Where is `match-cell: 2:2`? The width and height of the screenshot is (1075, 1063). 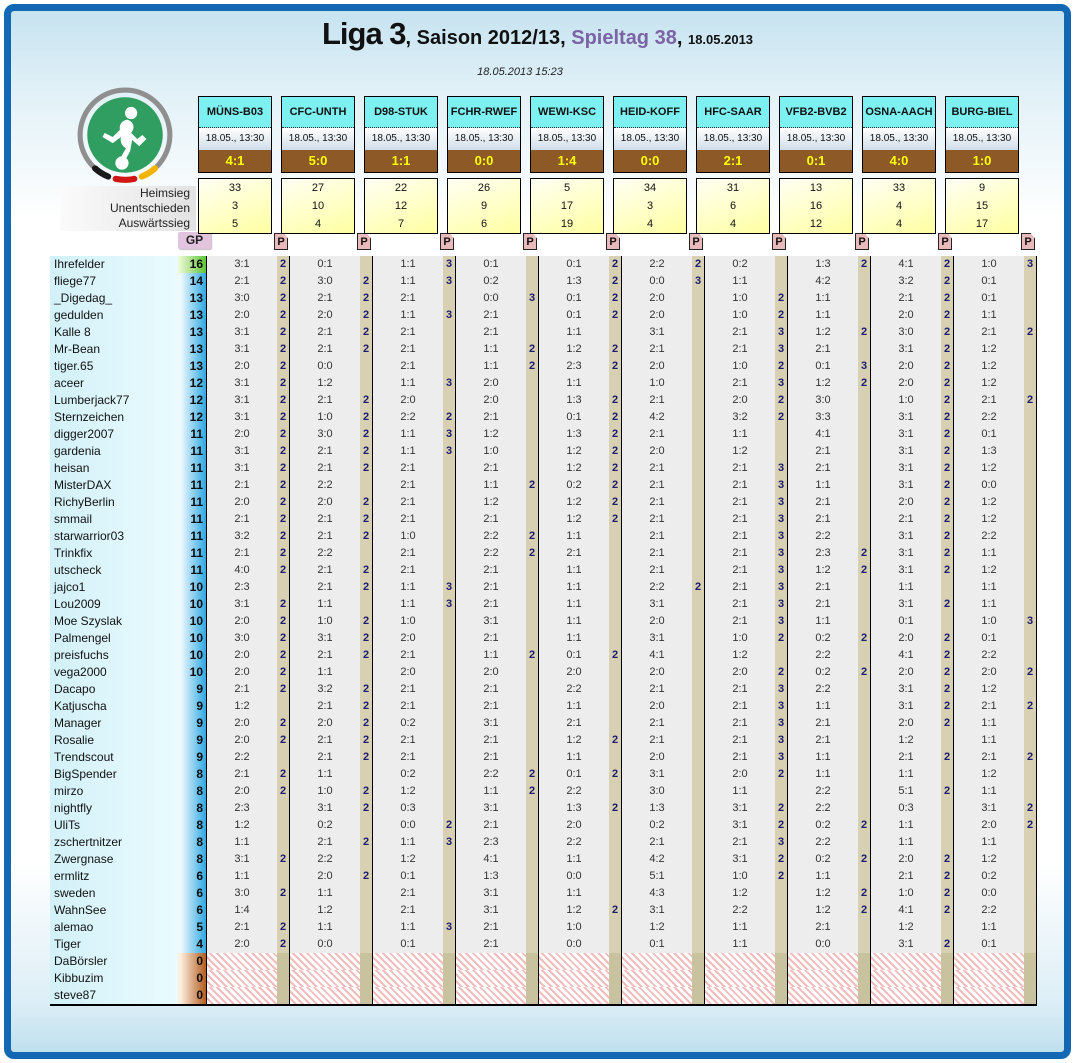
match-cell: 2:2 is located at coordinates (829, 791).